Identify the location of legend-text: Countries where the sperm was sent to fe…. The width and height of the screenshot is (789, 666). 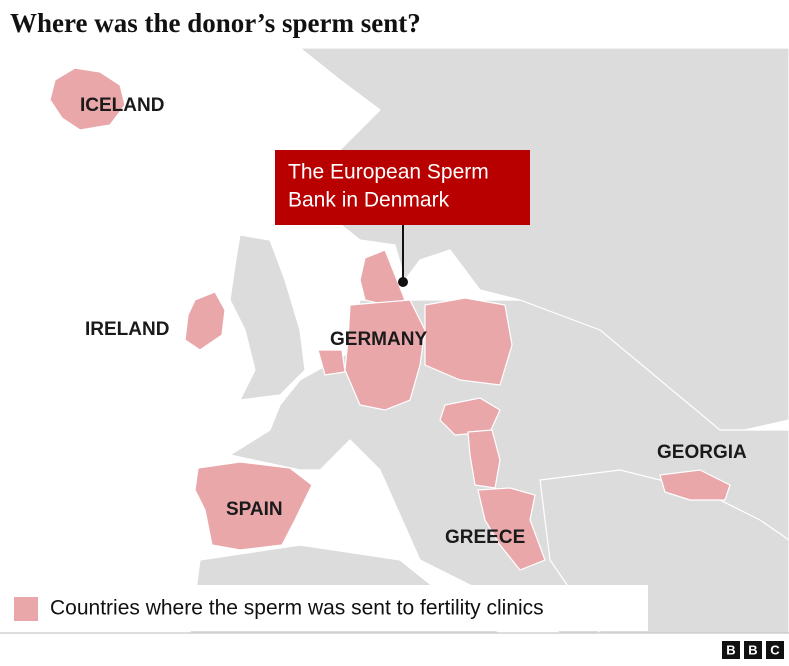
(297, 608).